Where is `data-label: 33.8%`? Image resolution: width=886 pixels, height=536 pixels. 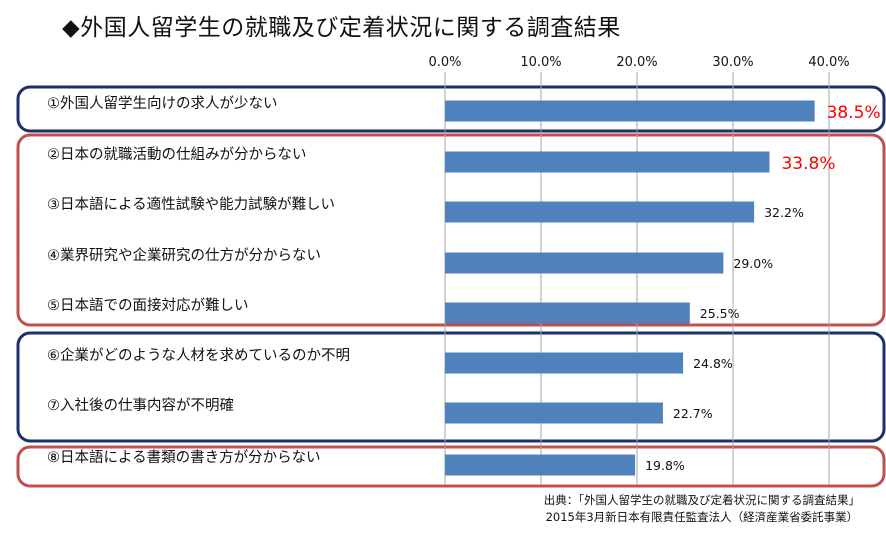 data-label: 33.8% is located at coordinates (808, 164).